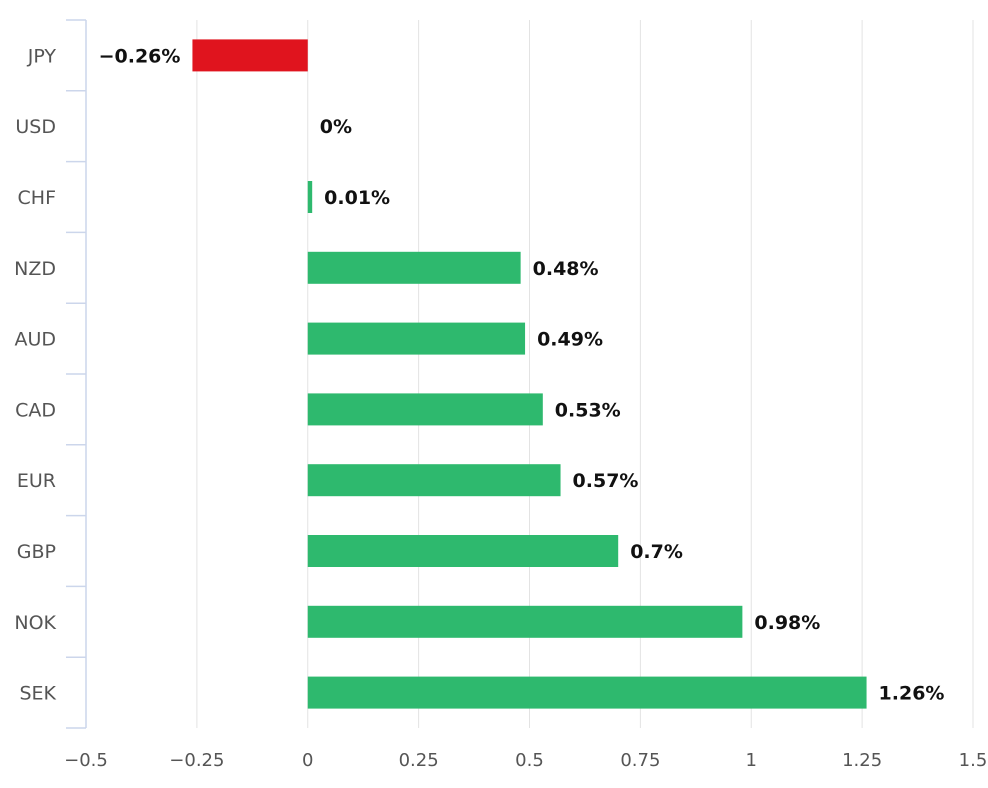  What do you see at coordinates (751, 760) in the screenshot?
I see `x-tick-label: 1` at bounding box center [751, 760].